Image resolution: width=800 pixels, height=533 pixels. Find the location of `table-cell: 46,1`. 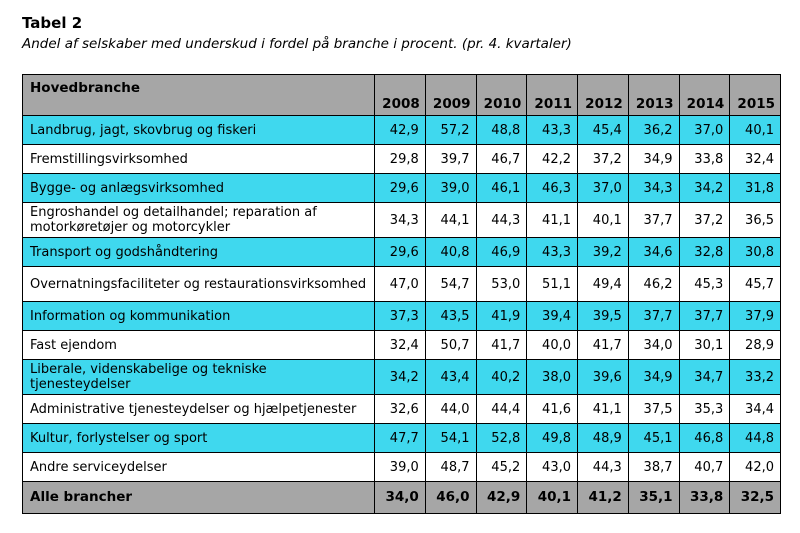

table-cell: 46,1 is located at coordinates (501, 188).